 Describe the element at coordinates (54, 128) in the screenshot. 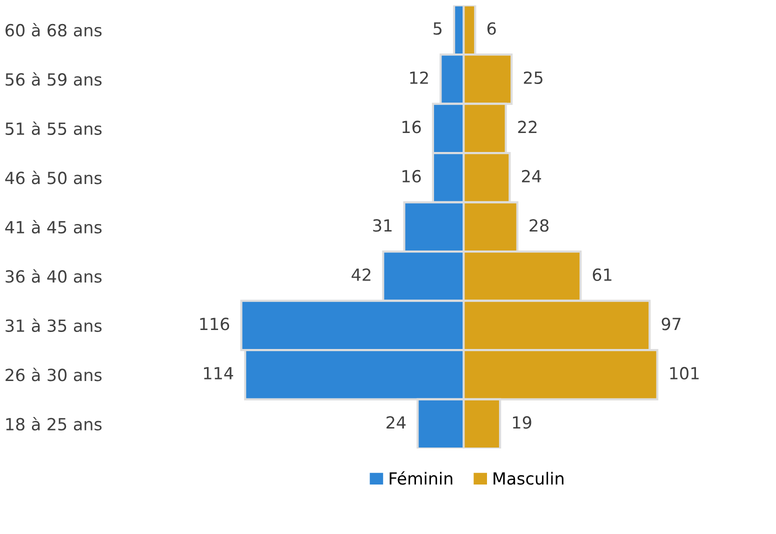

I see `y-tick-label: 51 à 55 ans` at that location.